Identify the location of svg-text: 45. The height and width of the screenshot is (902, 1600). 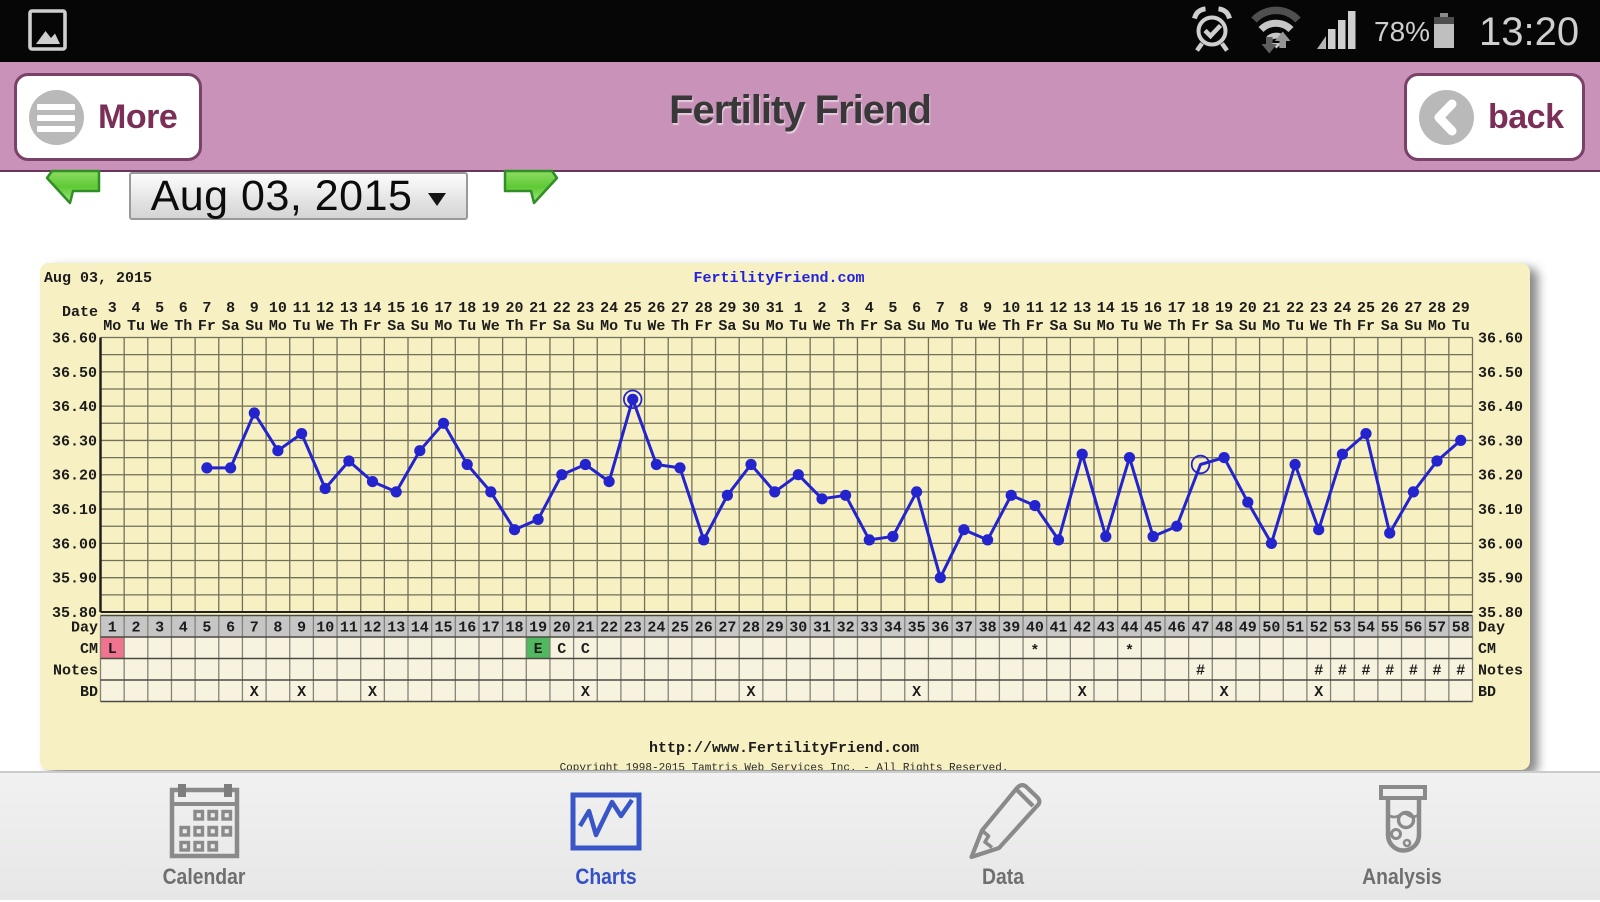
(1153, 628).